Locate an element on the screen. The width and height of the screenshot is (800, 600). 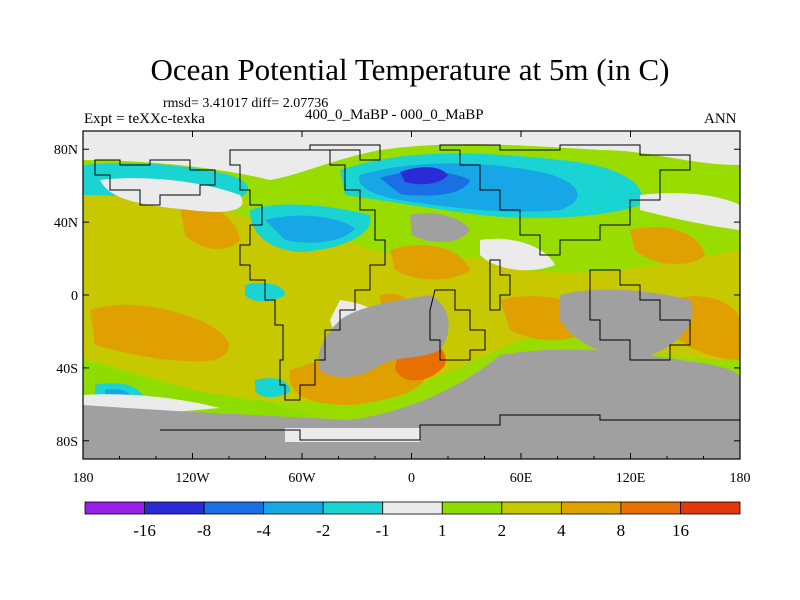
map-title: Ocean Potential Temperature at 5m (in C) is located at coordinates (410, 69).